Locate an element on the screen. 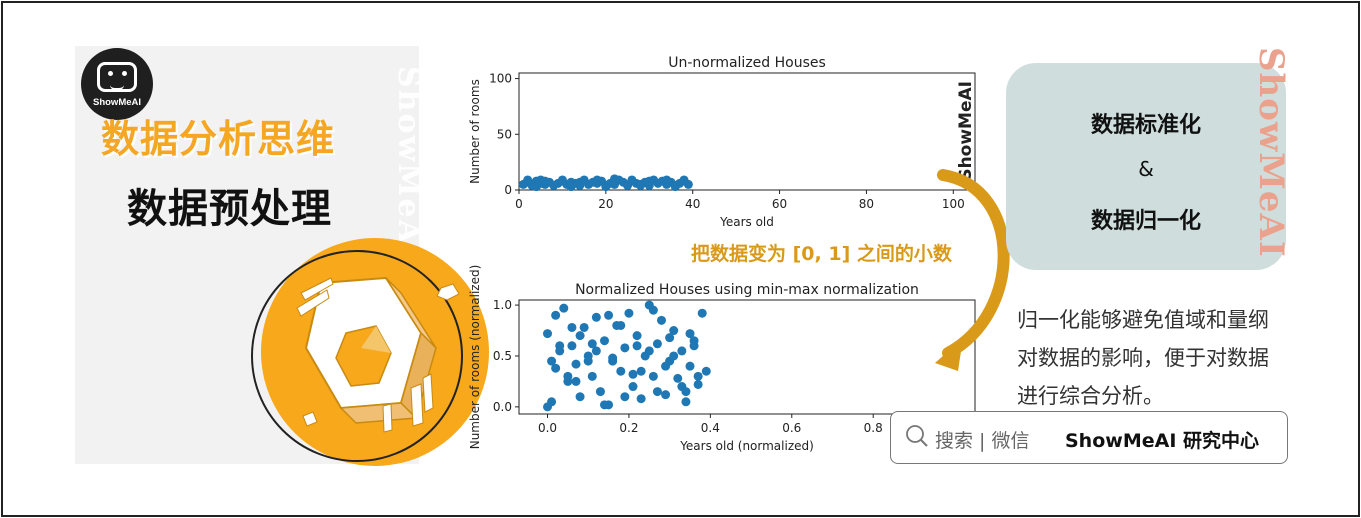  chart-title: Un-normalized Houses is located at coordinates (747, 63).